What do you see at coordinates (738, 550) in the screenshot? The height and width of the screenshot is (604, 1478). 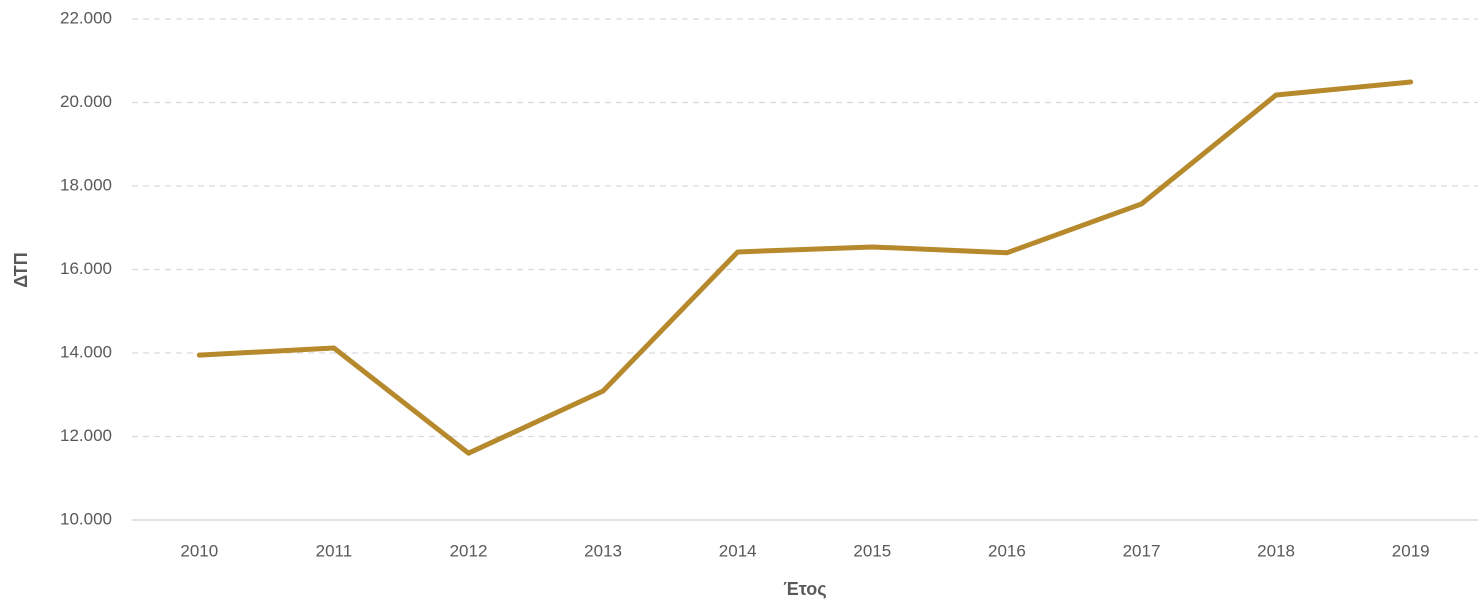 I see `x-tick-label: 2014` at bounding box center [738, 550].